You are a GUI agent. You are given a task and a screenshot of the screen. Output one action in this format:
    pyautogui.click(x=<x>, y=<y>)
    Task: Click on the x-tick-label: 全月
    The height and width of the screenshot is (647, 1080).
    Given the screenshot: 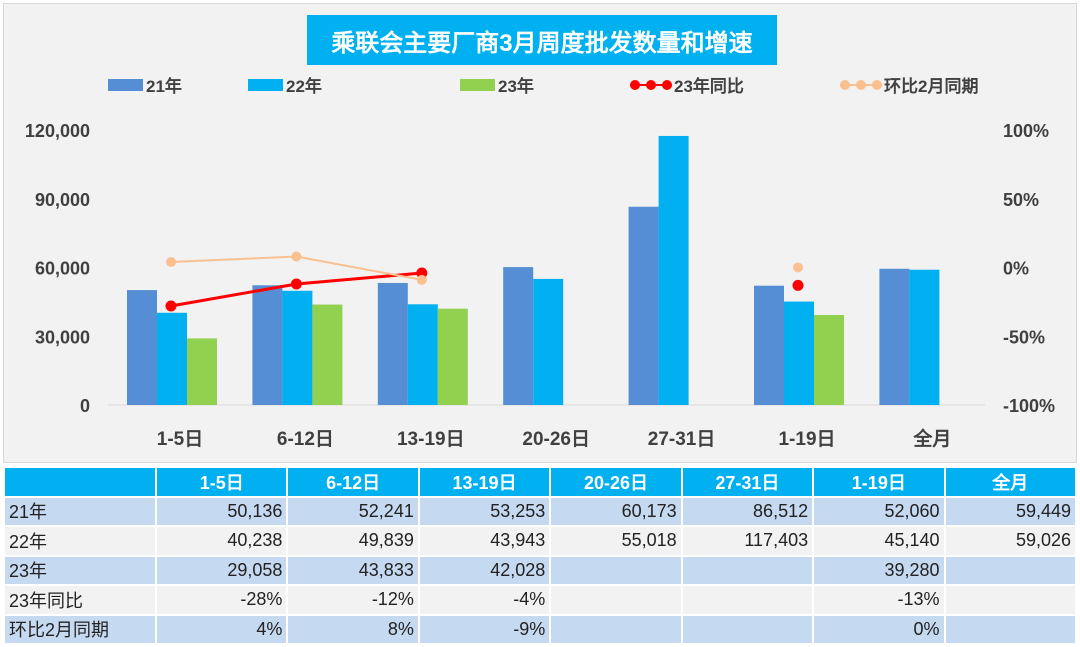 What is the action you would take?
    pyautogui.click(x=931, y=438)
    